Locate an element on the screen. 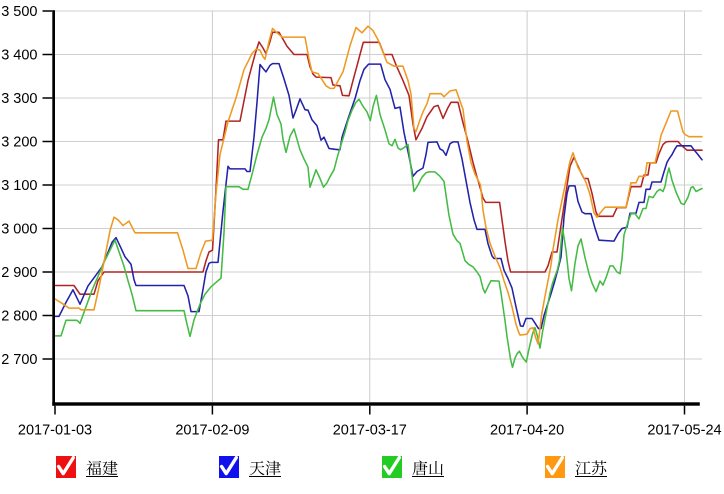 The image size is (724, 494). svg-text: 2017-02-09 is located at coordinates (212, 431).